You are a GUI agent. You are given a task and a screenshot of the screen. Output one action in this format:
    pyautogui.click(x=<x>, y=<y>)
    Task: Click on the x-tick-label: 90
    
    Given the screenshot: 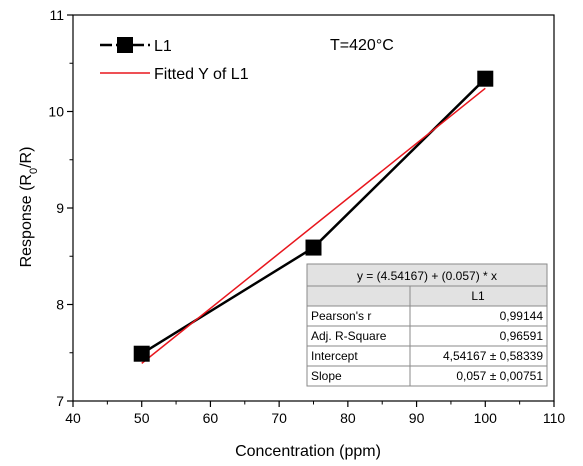 What is the action you would take?
    pyautogui.click(x=417, y=418)
    